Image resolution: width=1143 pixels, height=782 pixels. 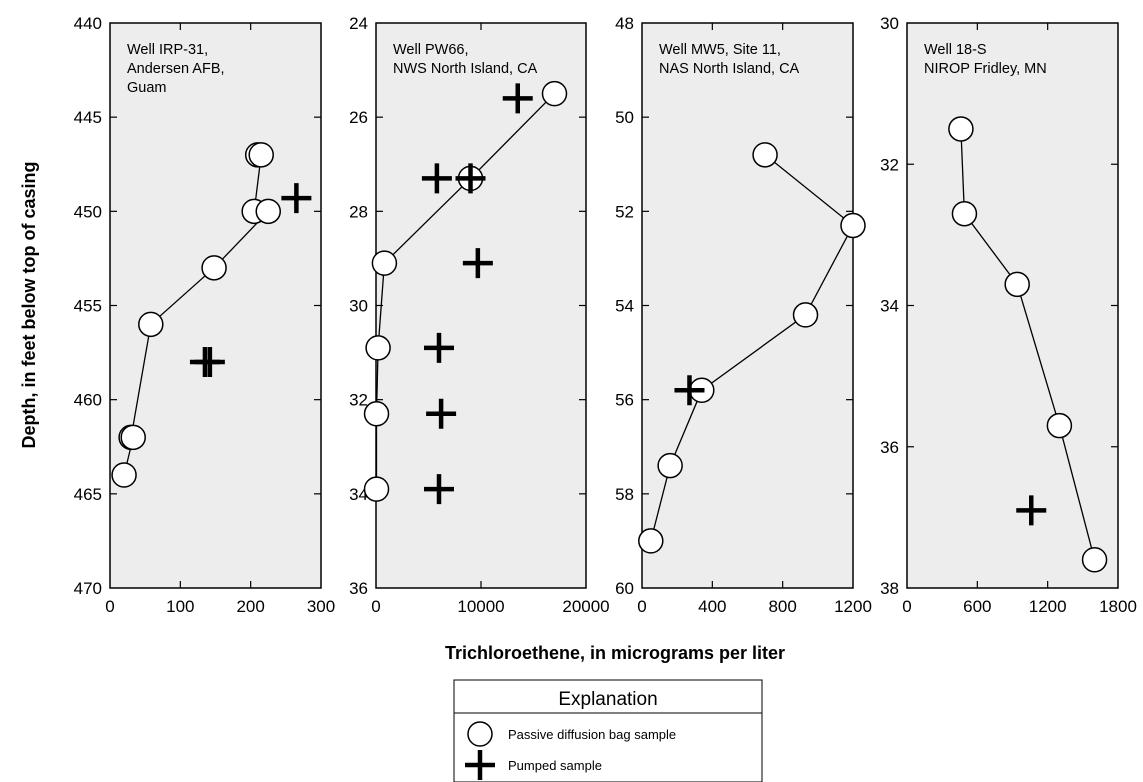 I want to click on legend-title: Explanation, so click(x=607, y=699).